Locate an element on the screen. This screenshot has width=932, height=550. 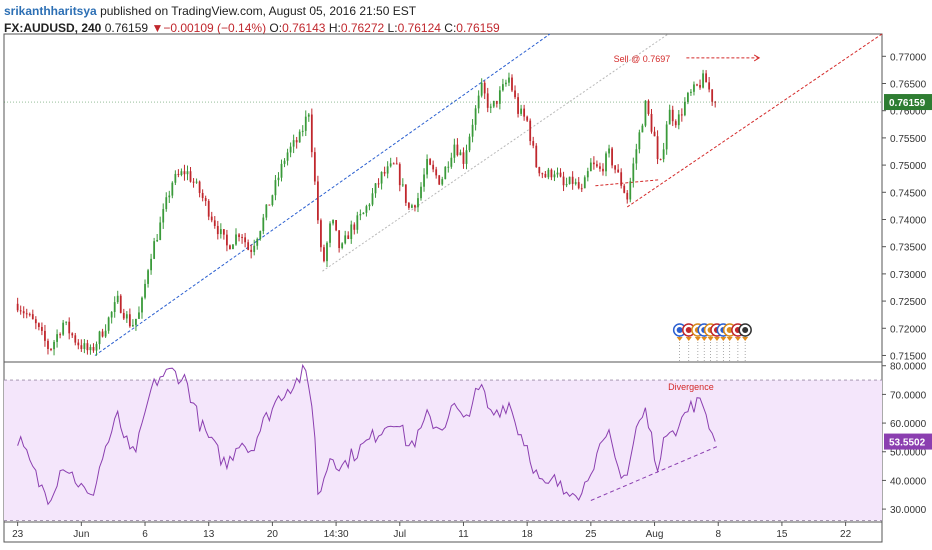
time-tick-label: 8 is located at coordinates (718, 534).